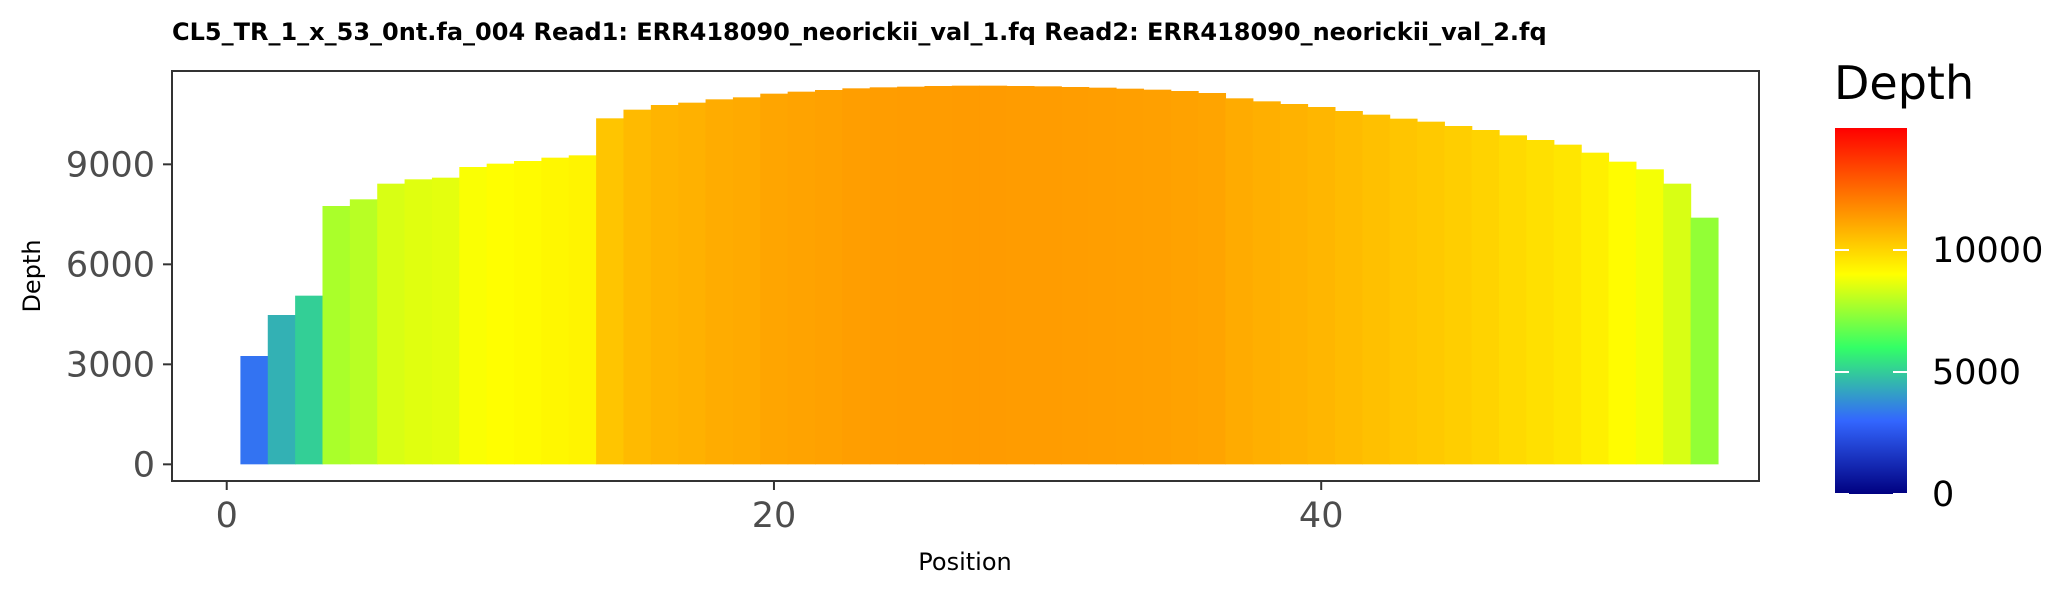 Image resolution: width=2066 pixels, height=590 pixels. What do you see at coordinates (964, 562) in the screenshot?
I see `x-axis-title: Position` at bounding box center [964, 562].